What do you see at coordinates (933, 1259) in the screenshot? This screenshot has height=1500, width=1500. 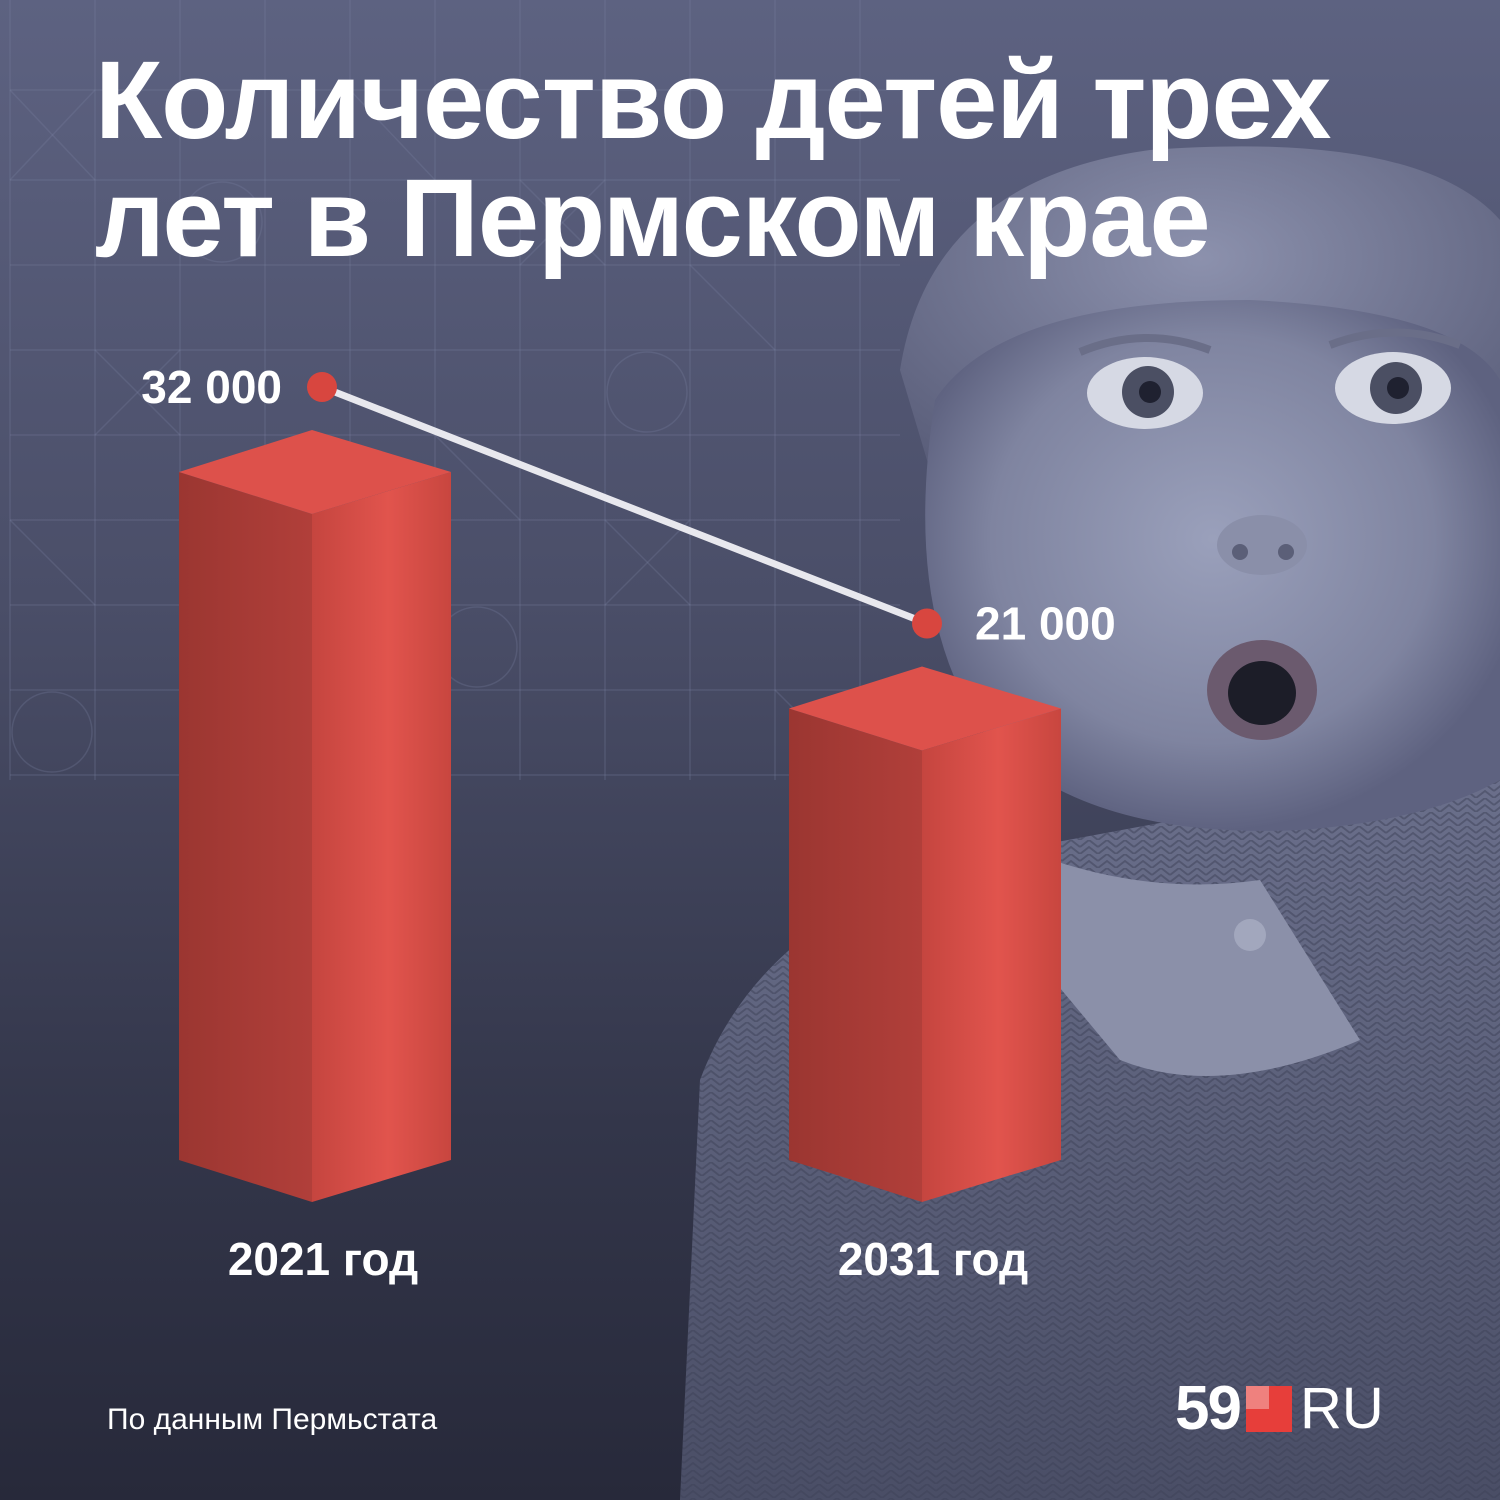 I see `category-label-2: 2031 год` at bounding box center [933, 1259].